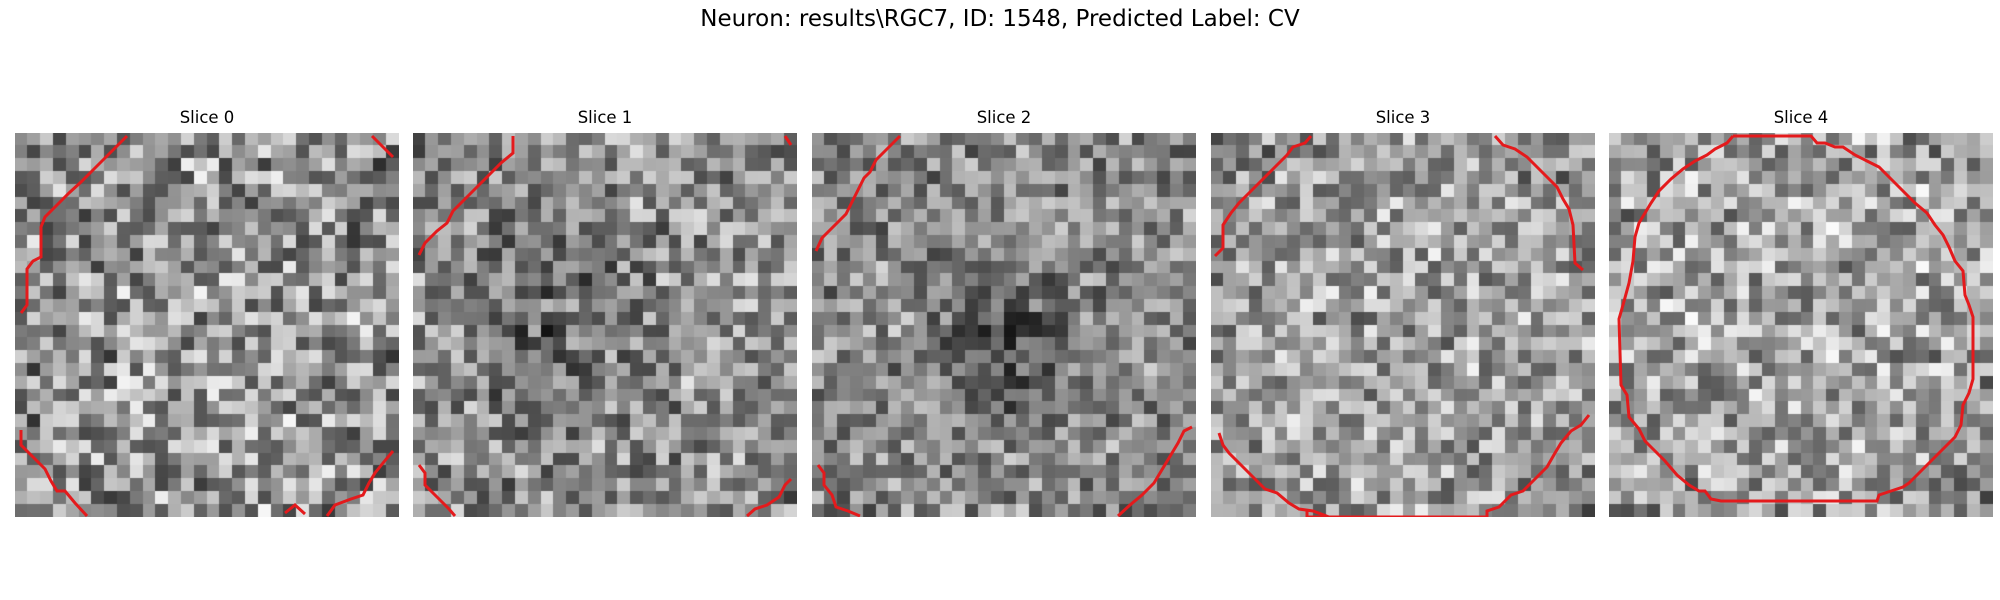 The height and width of the screenshot is (600, 2000). I want to click on slice-2-image, so click(1004, 325).